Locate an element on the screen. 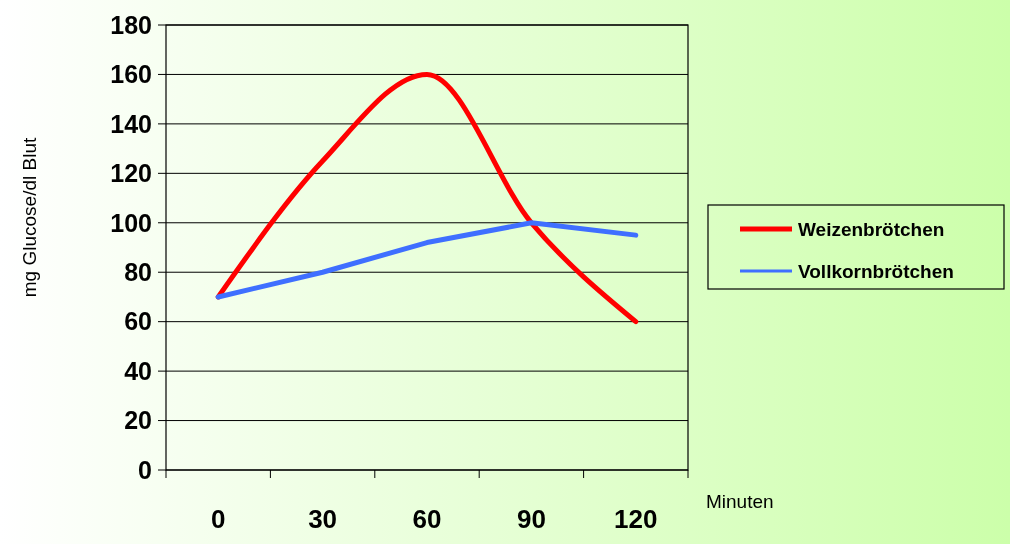 Image resolution: width=1010 pixels, height=544 pixels. x-tick-label: 0 is located at coordinates (218, 519).